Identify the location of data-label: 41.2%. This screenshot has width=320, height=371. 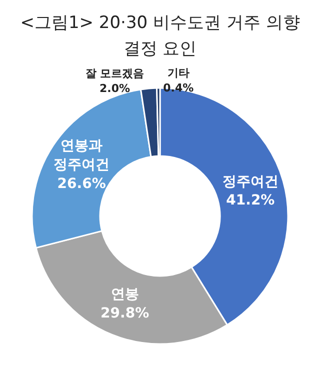
(250, 200).